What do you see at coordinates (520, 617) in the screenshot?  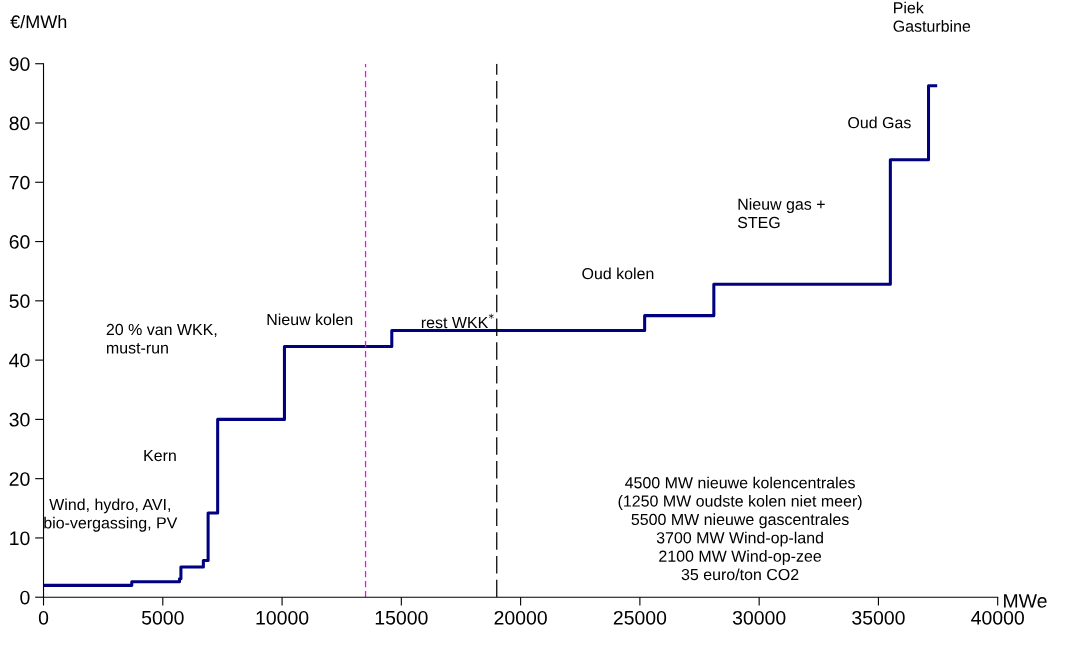 I see `x-tick-label: 20000` at bounding box center [520, 617].